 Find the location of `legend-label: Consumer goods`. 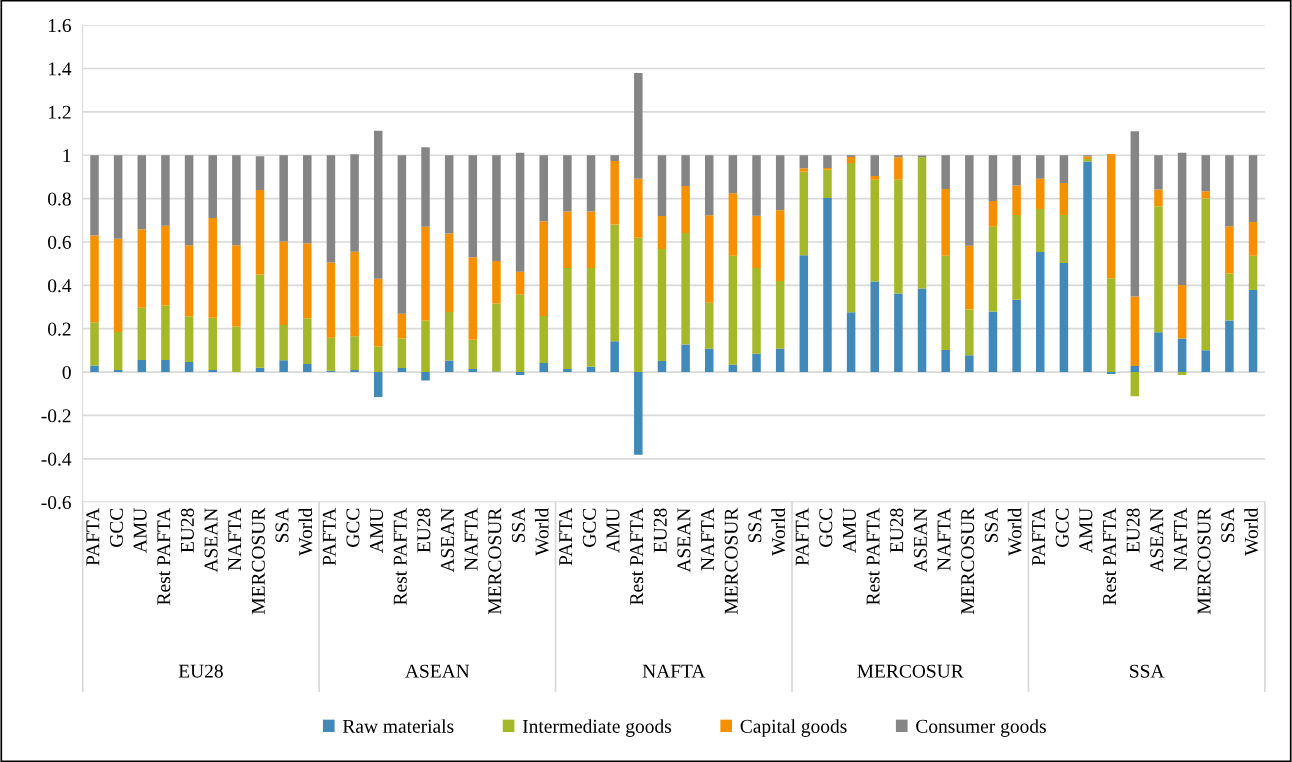

legend-label: Consumer goods is located at coordinates (981, 728).